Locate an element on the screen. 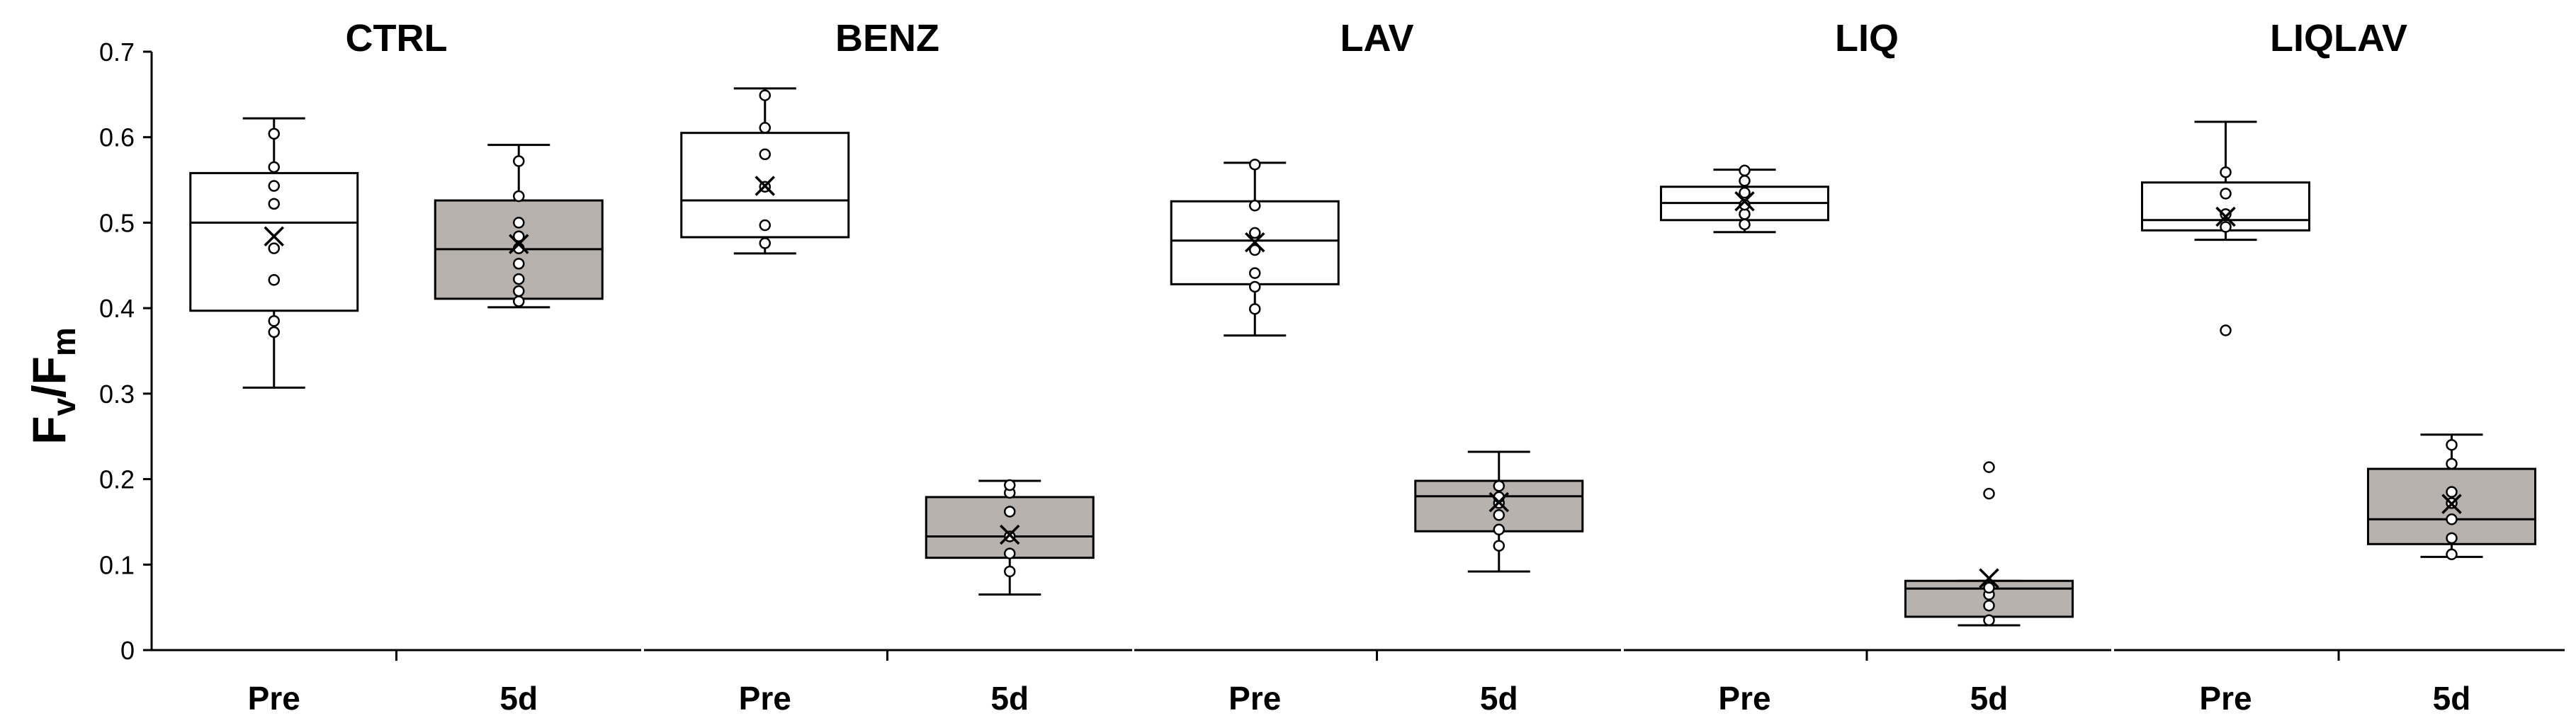 The image size is (2576, 728). panel-title: BENZ is located at coordinates (887, 38).